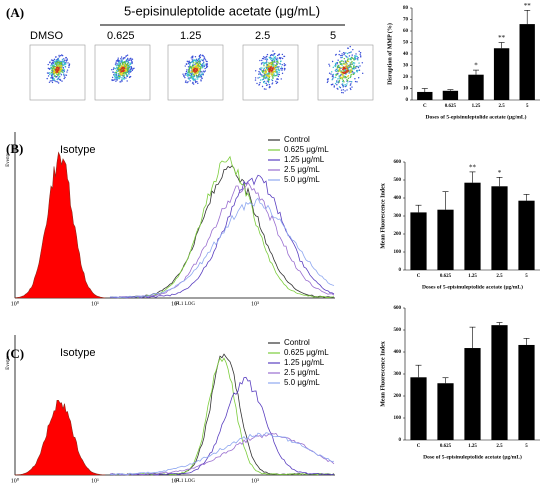 The height and width of the screenshot is (486, 550). I want to click on legend-label: Control, so click(297, 139).